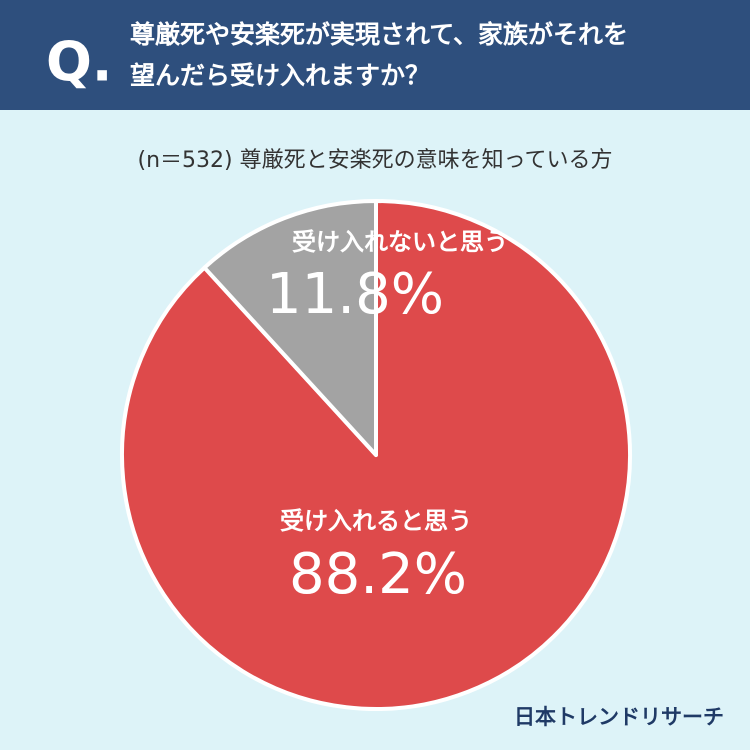  Describe the element at coordinates (355, 294) in the screenshot. I see `value-label: 11.8%` at that location.